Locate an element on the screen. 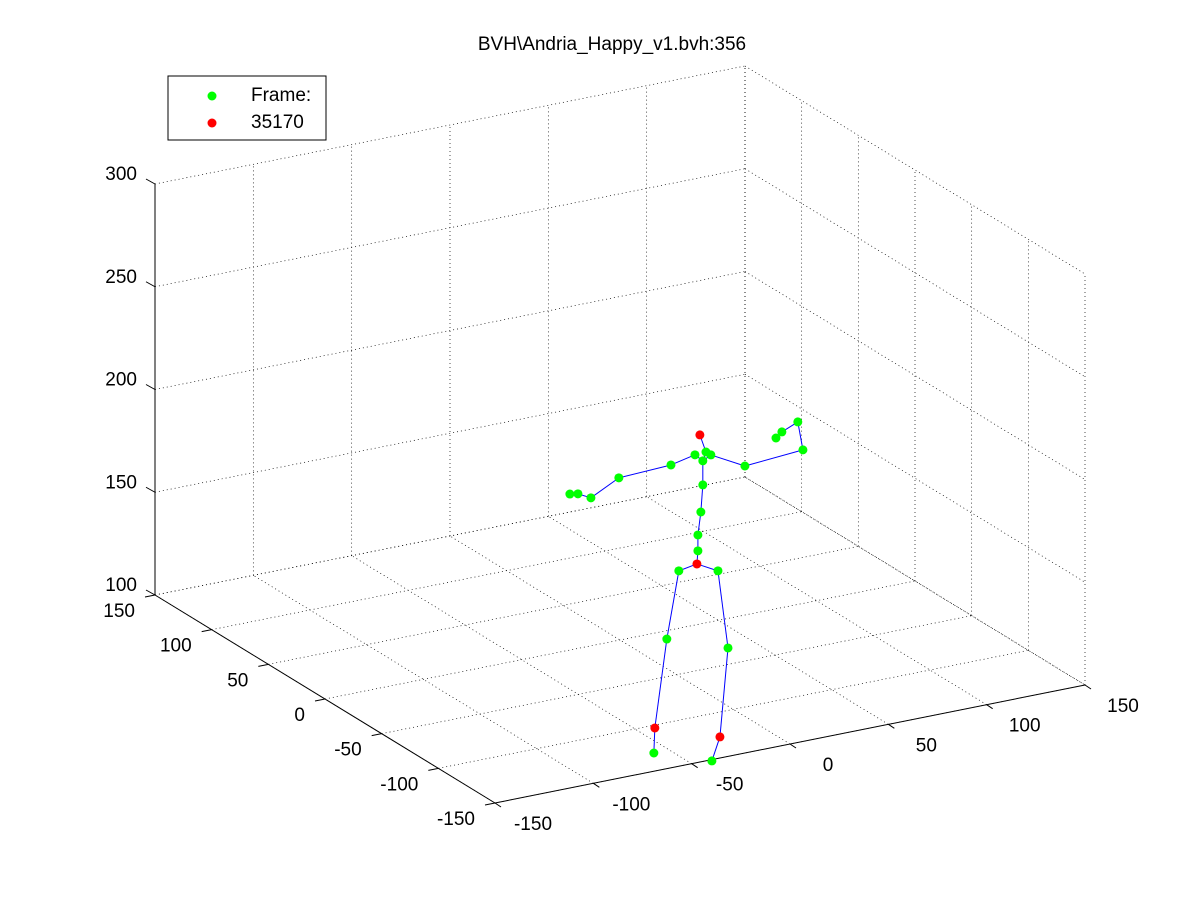 The width and height of the screenshot is (1201, 901). y-tick-label: 0 is located at coordinates (299, 715).